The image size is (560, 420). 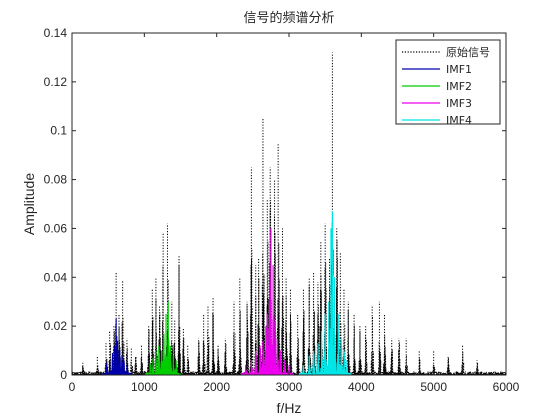 What do you see at coordinates (29, 204) in the screenshot?
I see `y-axis-label: Amplitude` at bounding box center [29, 204].